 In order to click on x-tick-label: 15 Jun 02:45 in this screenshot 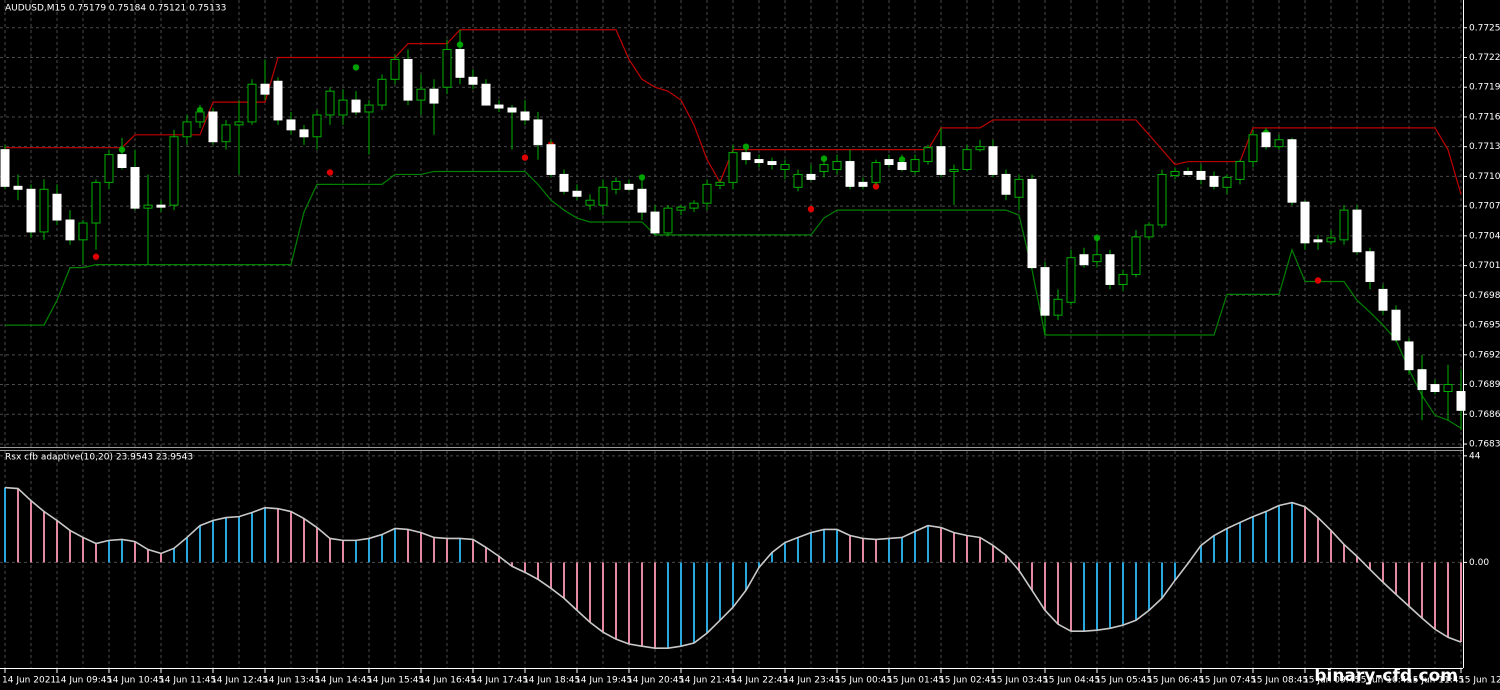, I will do `click(967, 681)`.